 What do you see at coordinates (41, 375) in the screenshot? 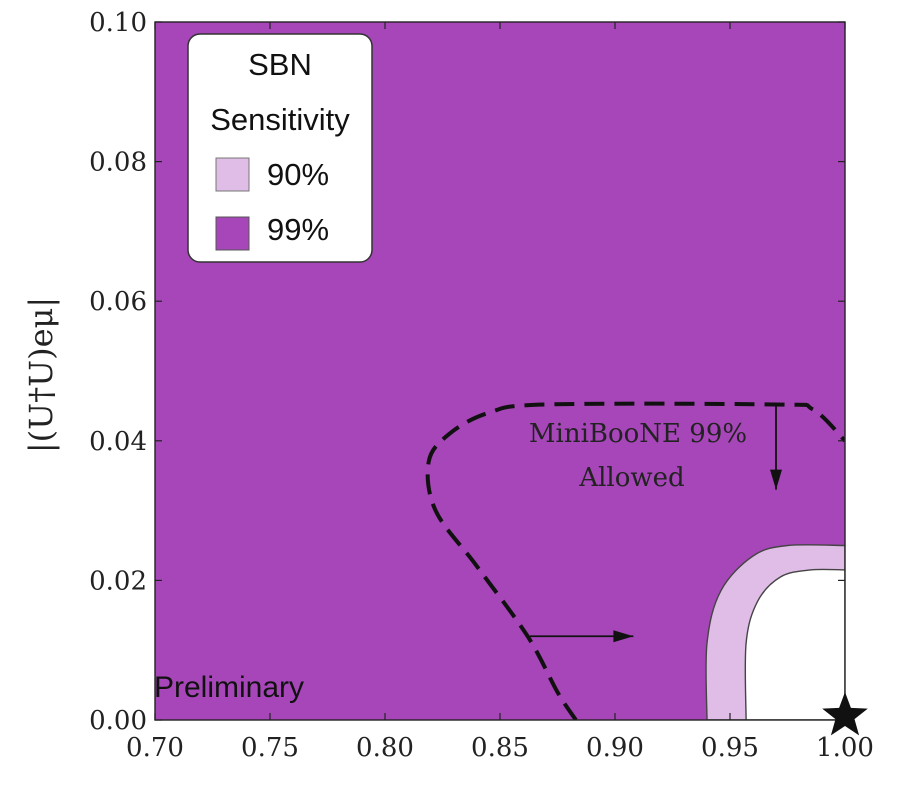
I see `y-axis-label: |(U†U)eμ|` at bounding box center [41, 375].